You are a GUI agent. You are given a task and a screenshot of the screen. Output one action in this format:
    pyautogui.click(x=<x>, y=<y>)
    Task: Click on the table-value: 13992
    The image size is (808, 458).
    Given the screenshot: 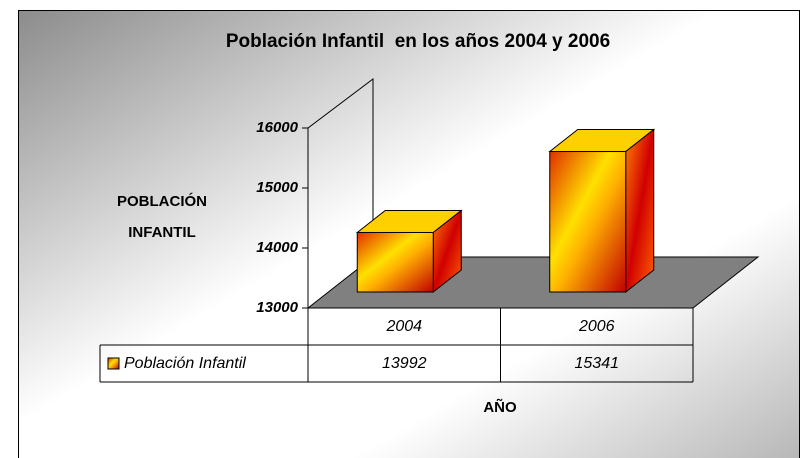 What is the action you would take?
    pyautogui.click(x=404, y=363)
    